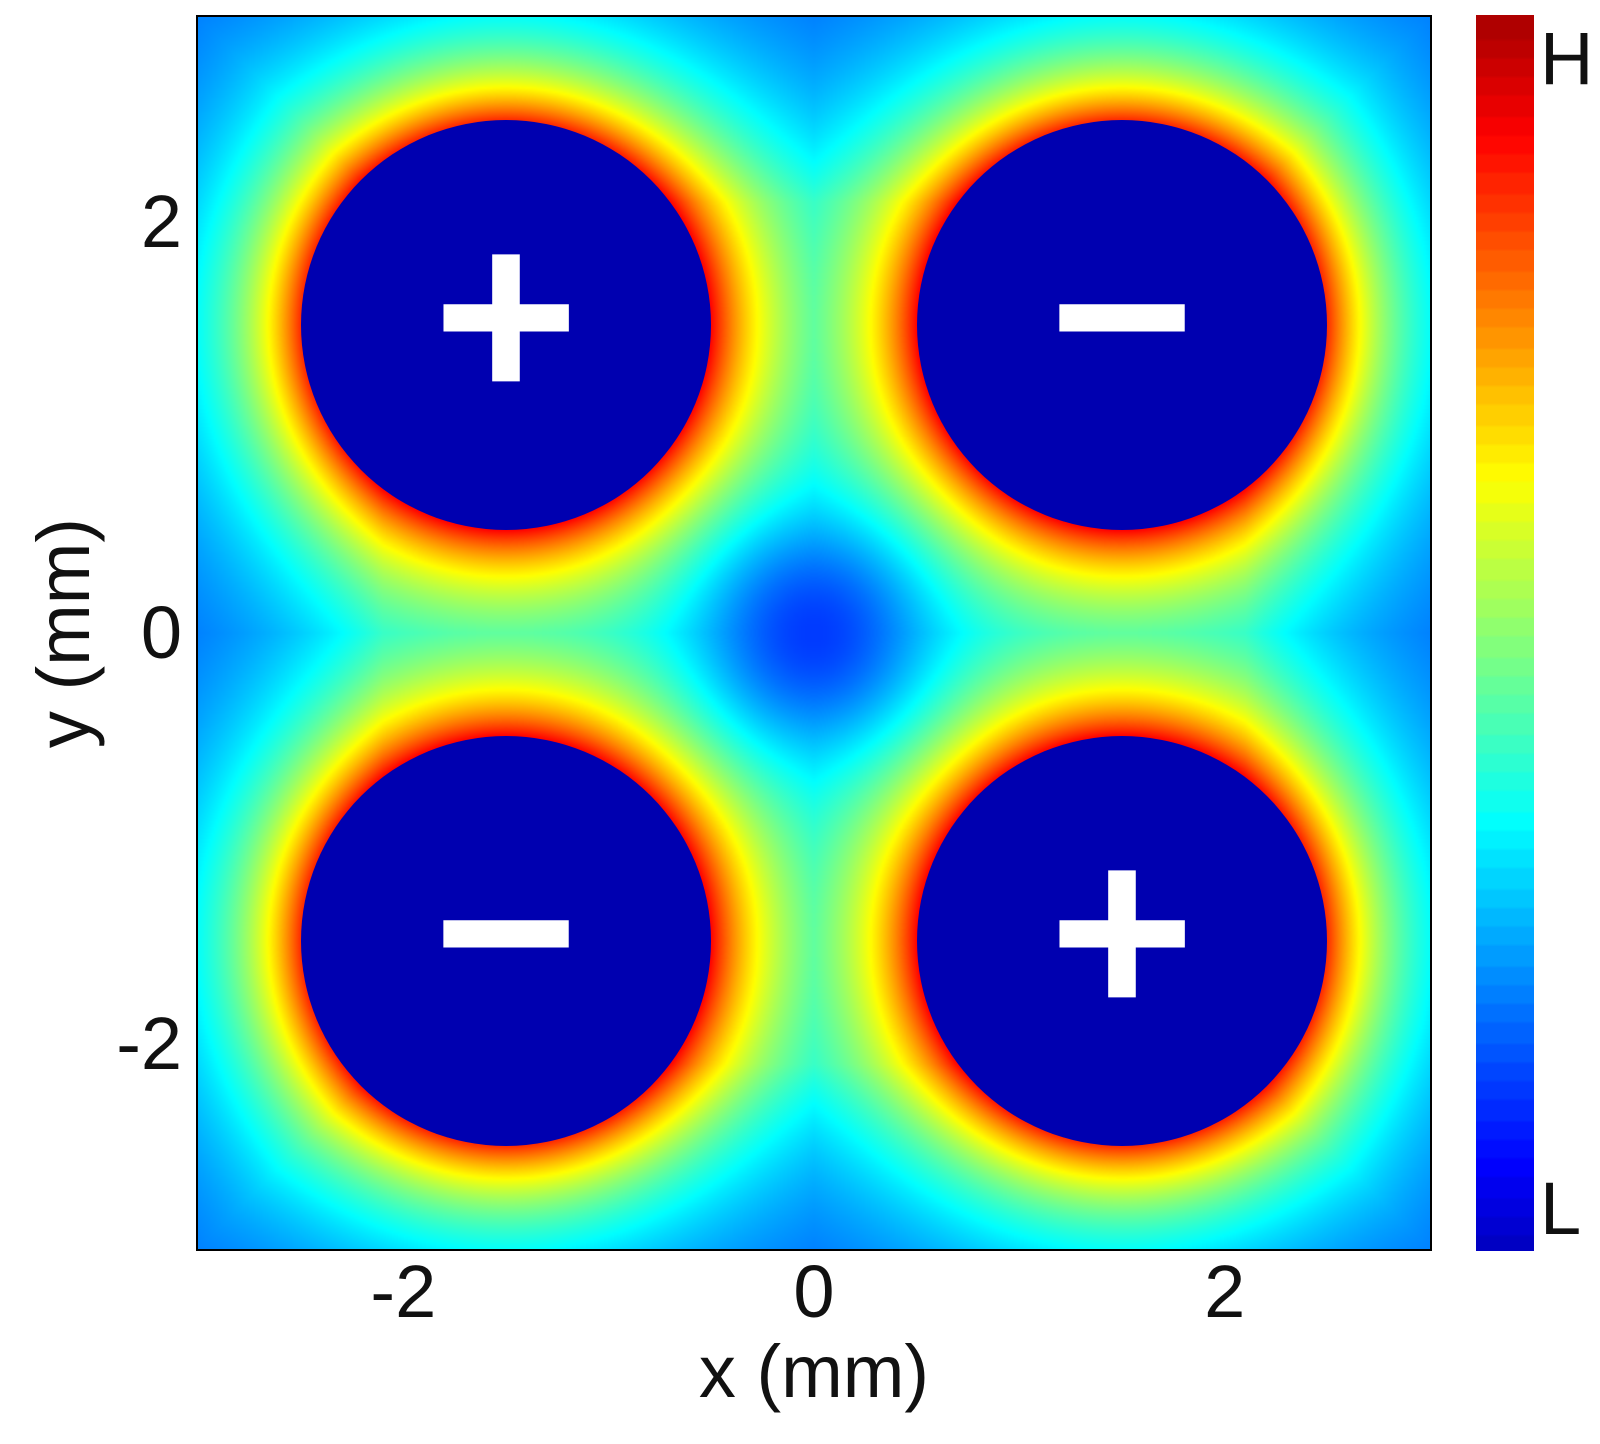 This screenshot has height=1444, width=1600. Describe the element at coordinates (149, 1043) in the screenshot. I see `y-tick-label: -2` at that location.